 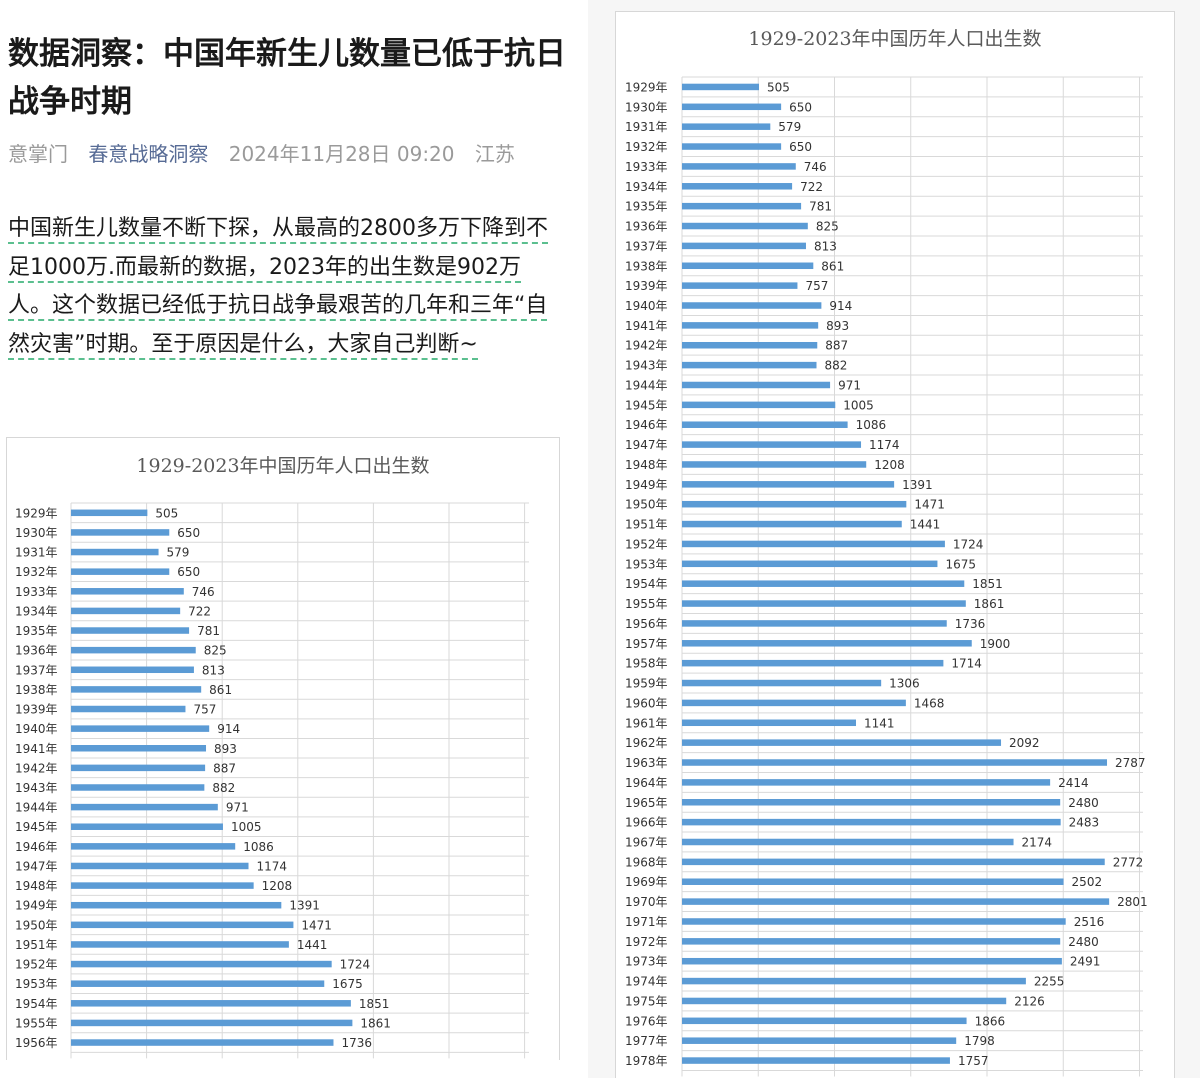 What do you see at coordinates (148, 154) in the screenshot?
I see `account-link: 春意战略洞察` at bounding box center [148, 154].